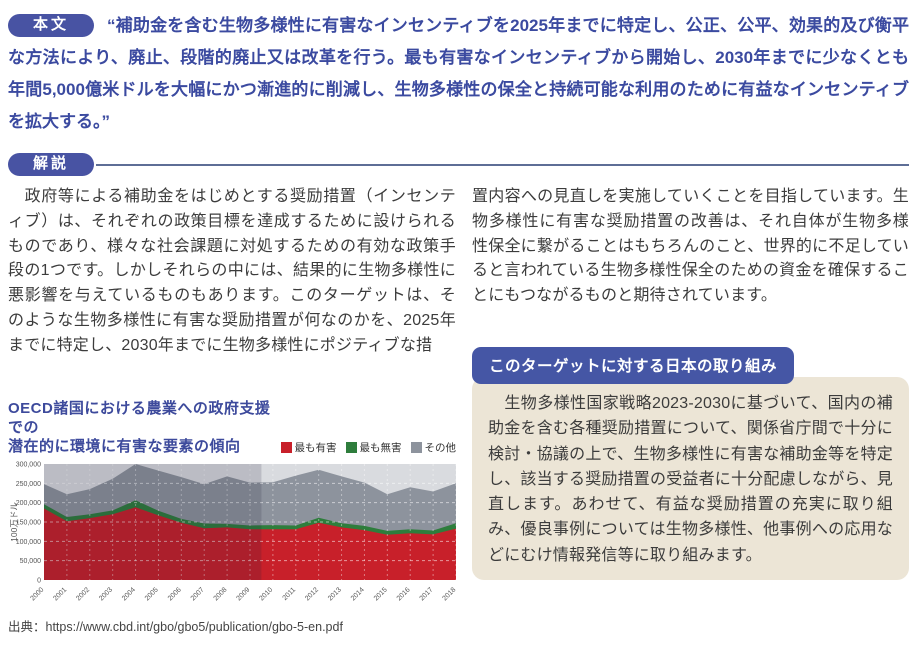 Image resolution: width=917 pixels, height=647 pixels. I want to click on svg-text: 200,000, so click(28, 503).